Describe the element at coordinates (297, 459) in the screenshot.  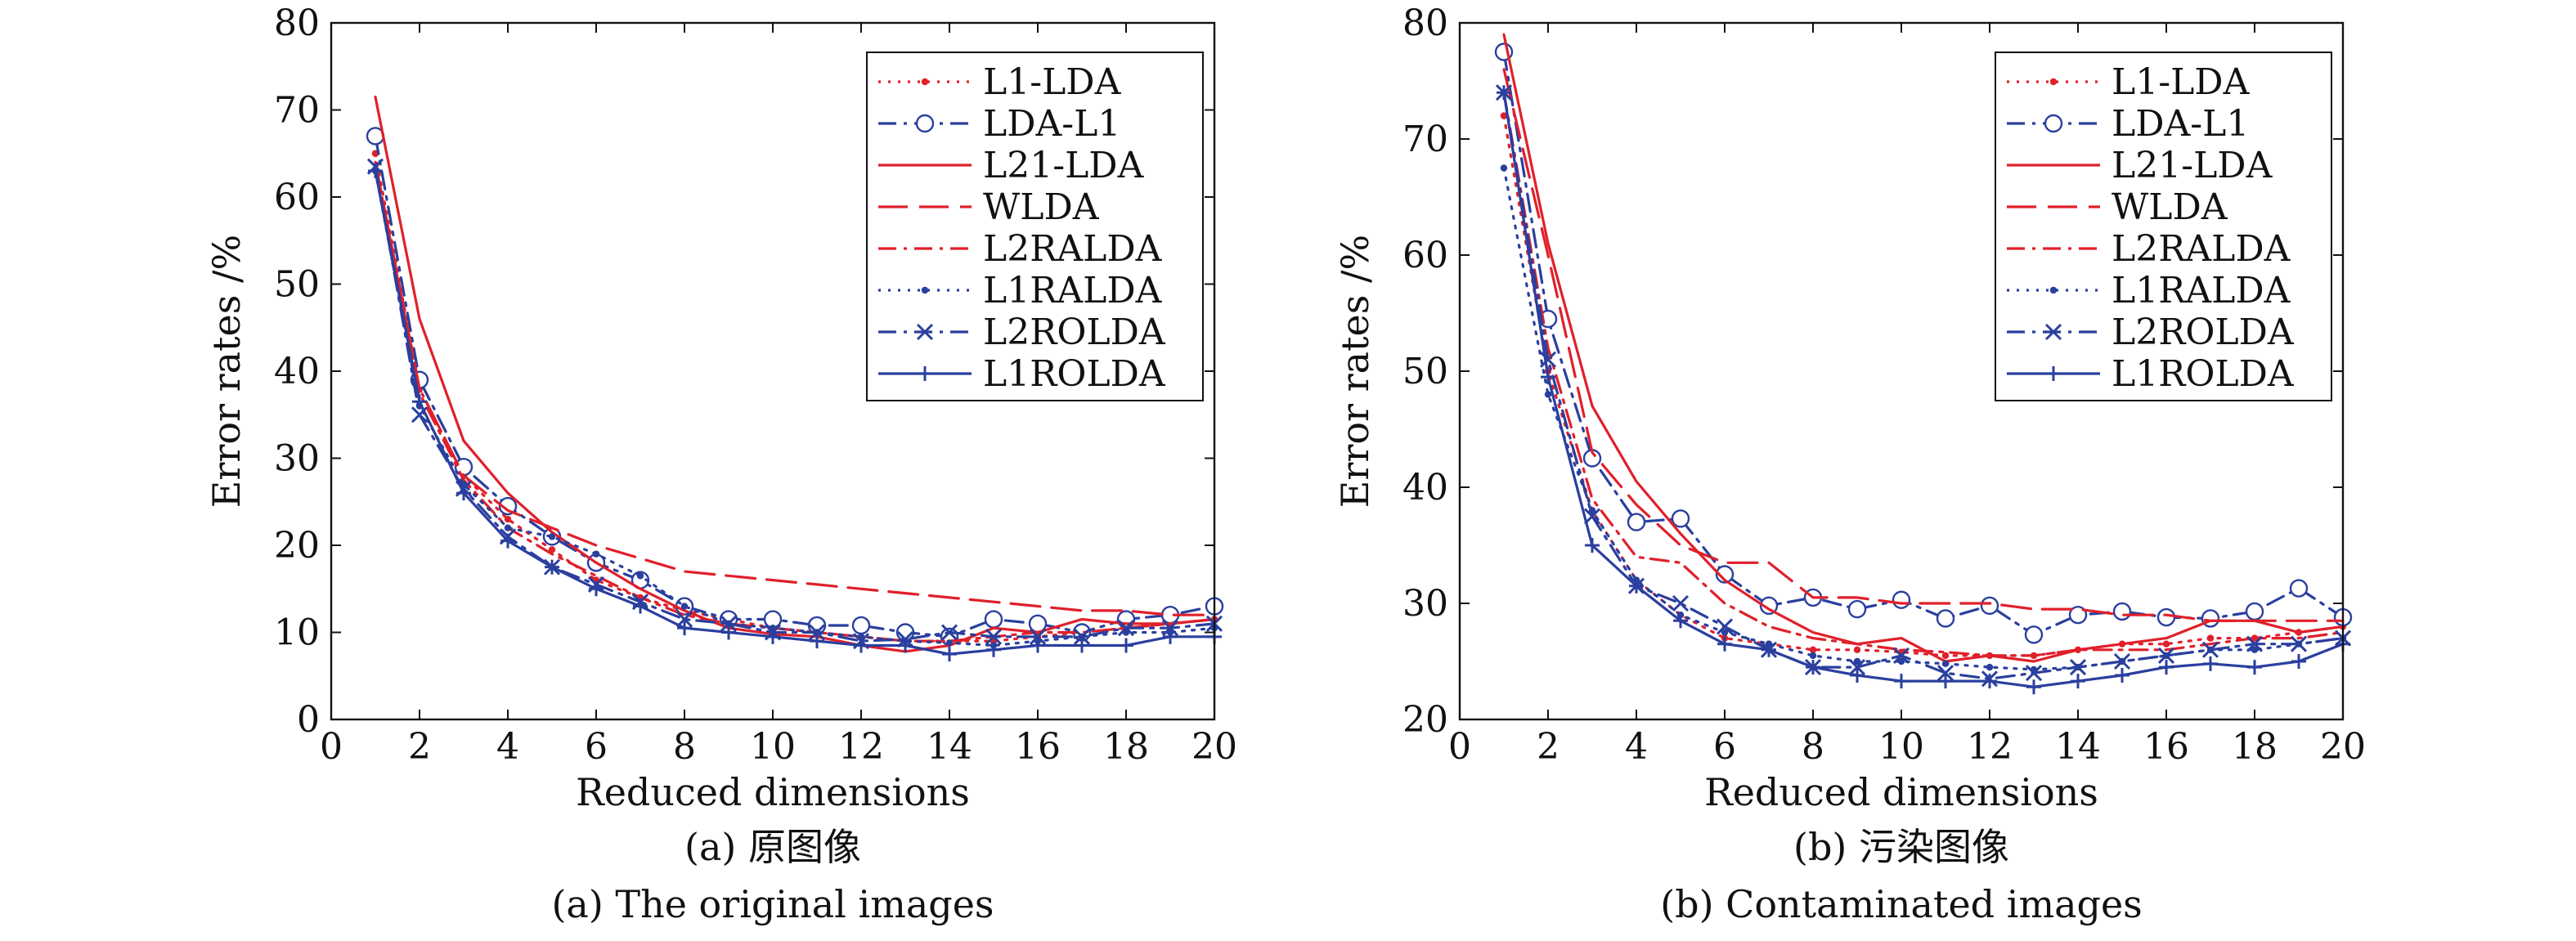
I see `chart-a-ytick-label-30: 30` at that location.